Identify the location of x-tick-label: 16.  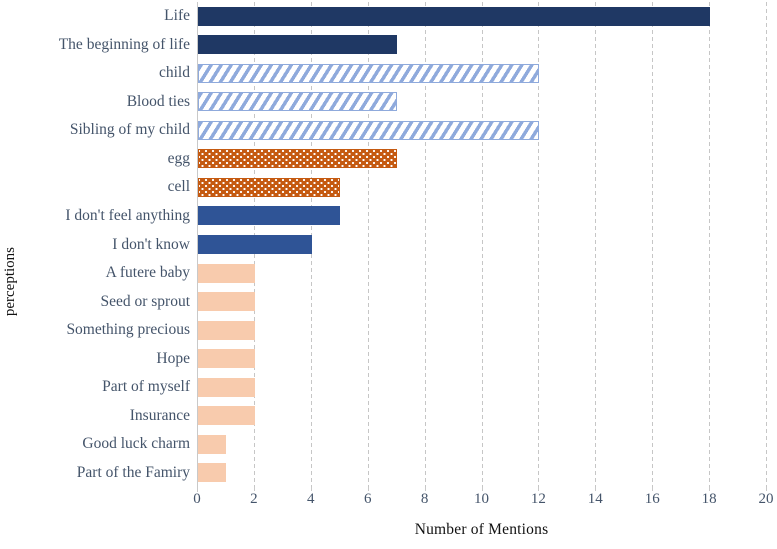
(652, 499).